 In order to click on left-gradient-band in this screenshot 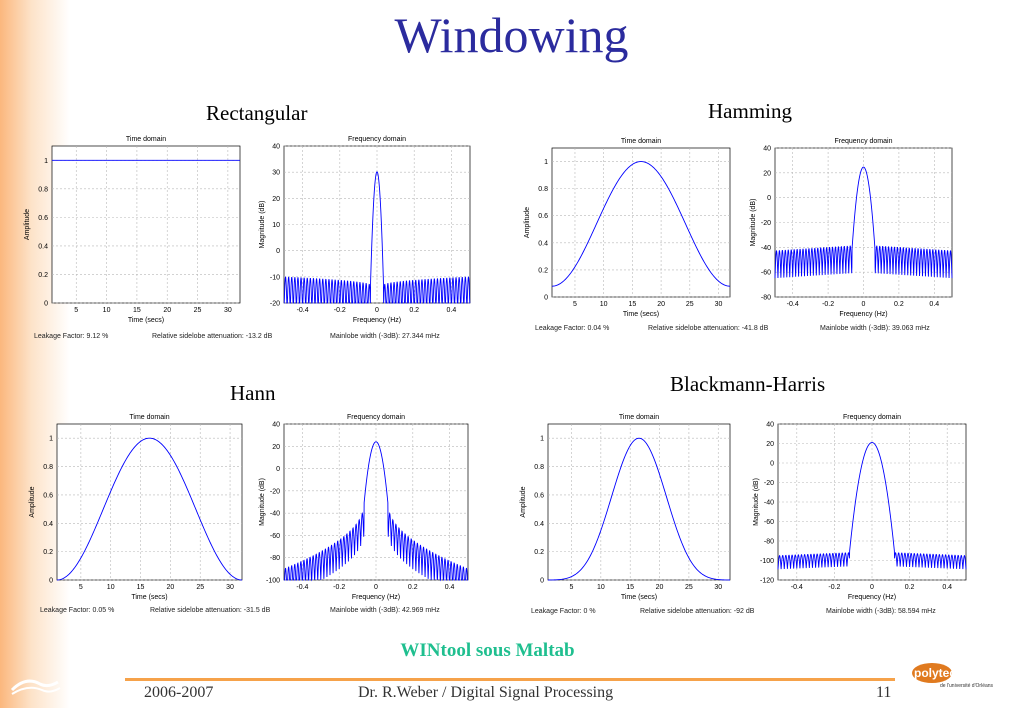, I will do `click(35, 354)`.